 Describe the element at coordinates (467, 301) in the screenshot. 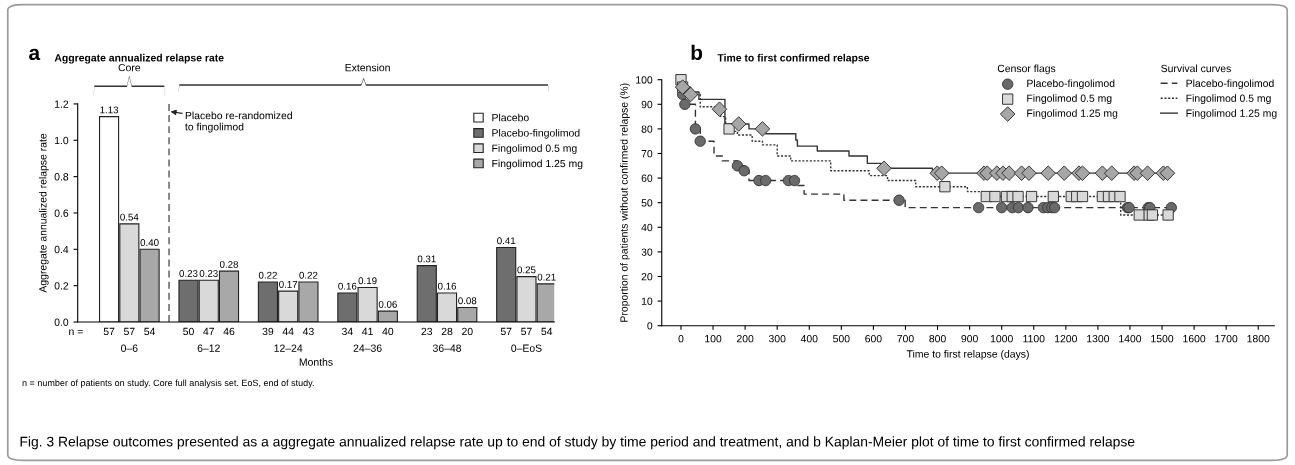

I see `data-label: 0.08` at that location.